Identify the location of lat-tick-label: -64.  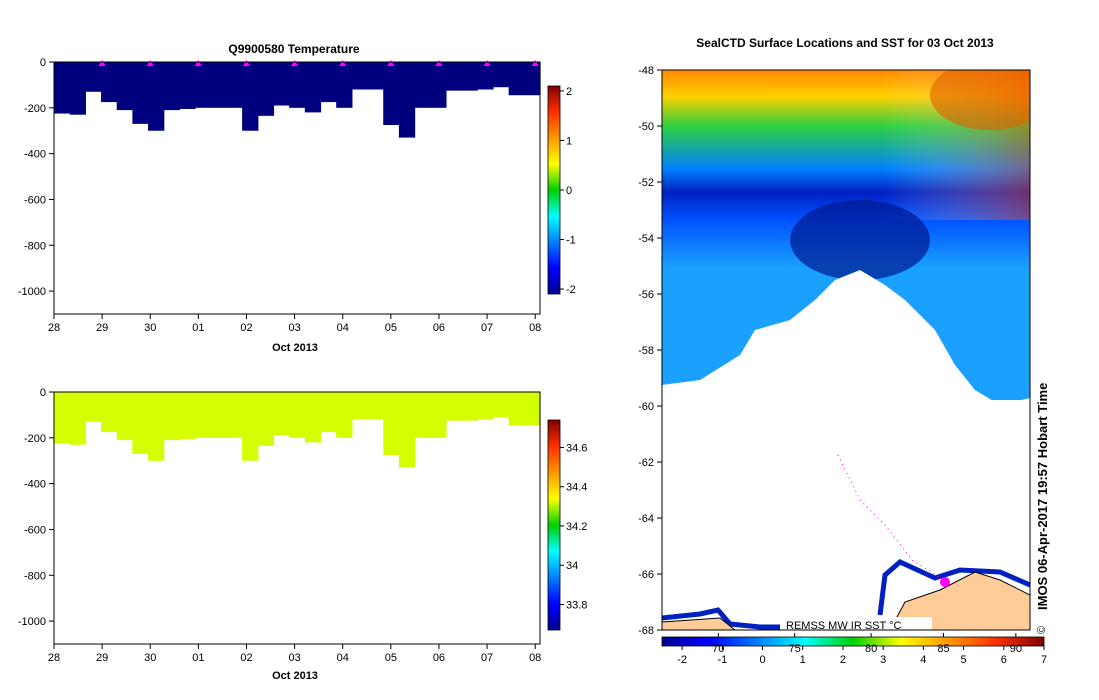
(646, 519).